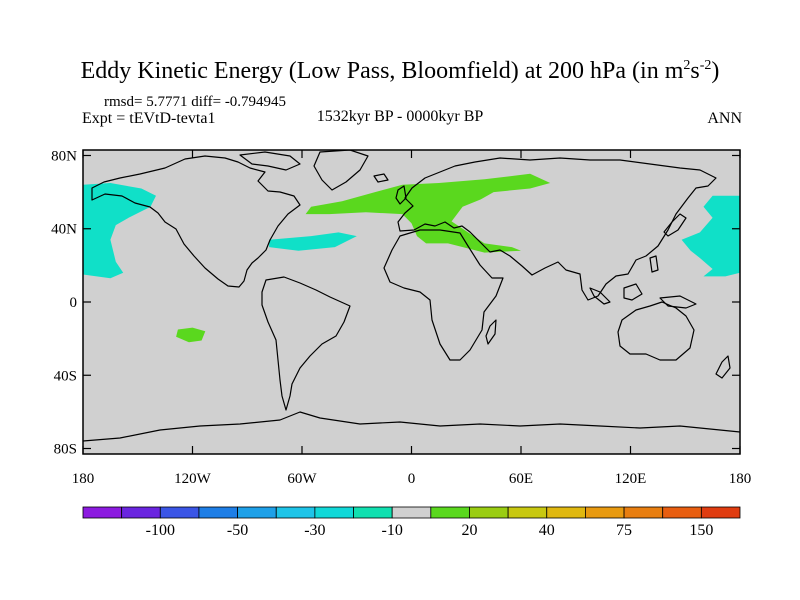 This screenshot has width=800, height=600. I want to click on season-label: ANN, so click(724, 118).